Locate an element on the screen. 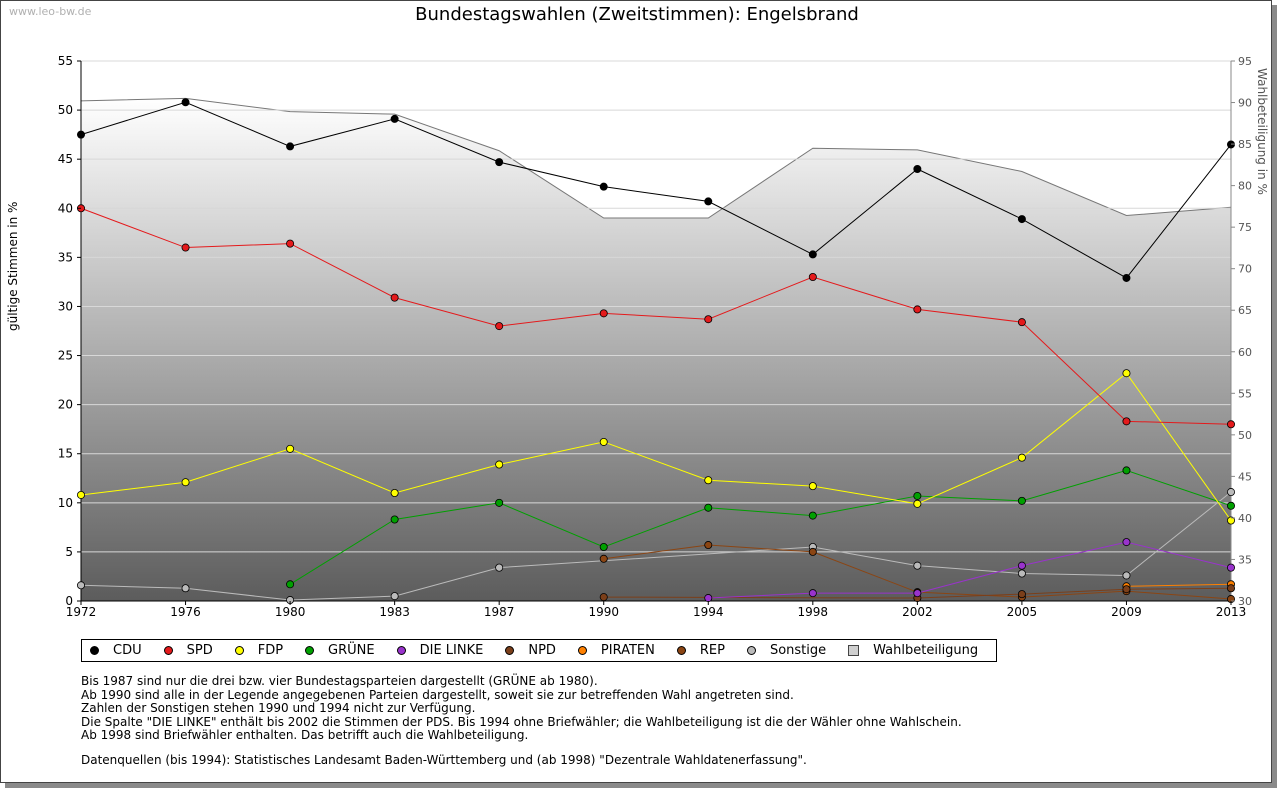 This screenshot has width=1280, height=791. data-point-rep is located at coordinates (603, 558).